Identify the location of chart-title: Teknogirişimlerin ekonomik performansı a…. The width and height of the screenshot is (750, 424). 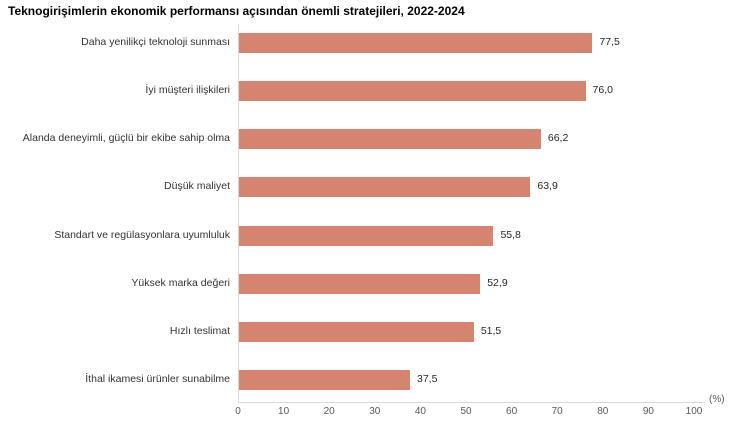
(236, 11).